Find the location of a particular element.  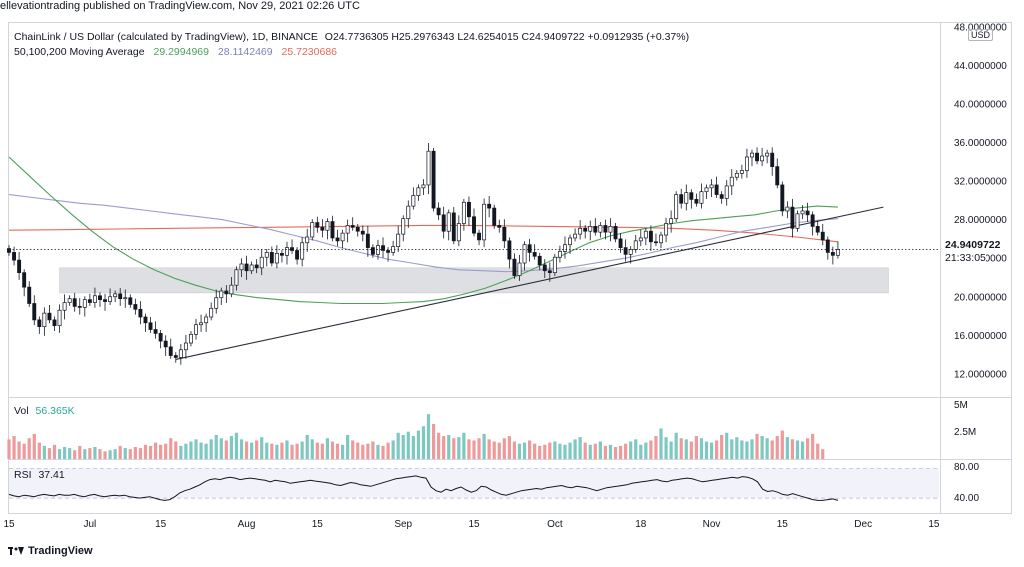

price-axis-tick: 48.0000000 is located at coordinates (980, 27).